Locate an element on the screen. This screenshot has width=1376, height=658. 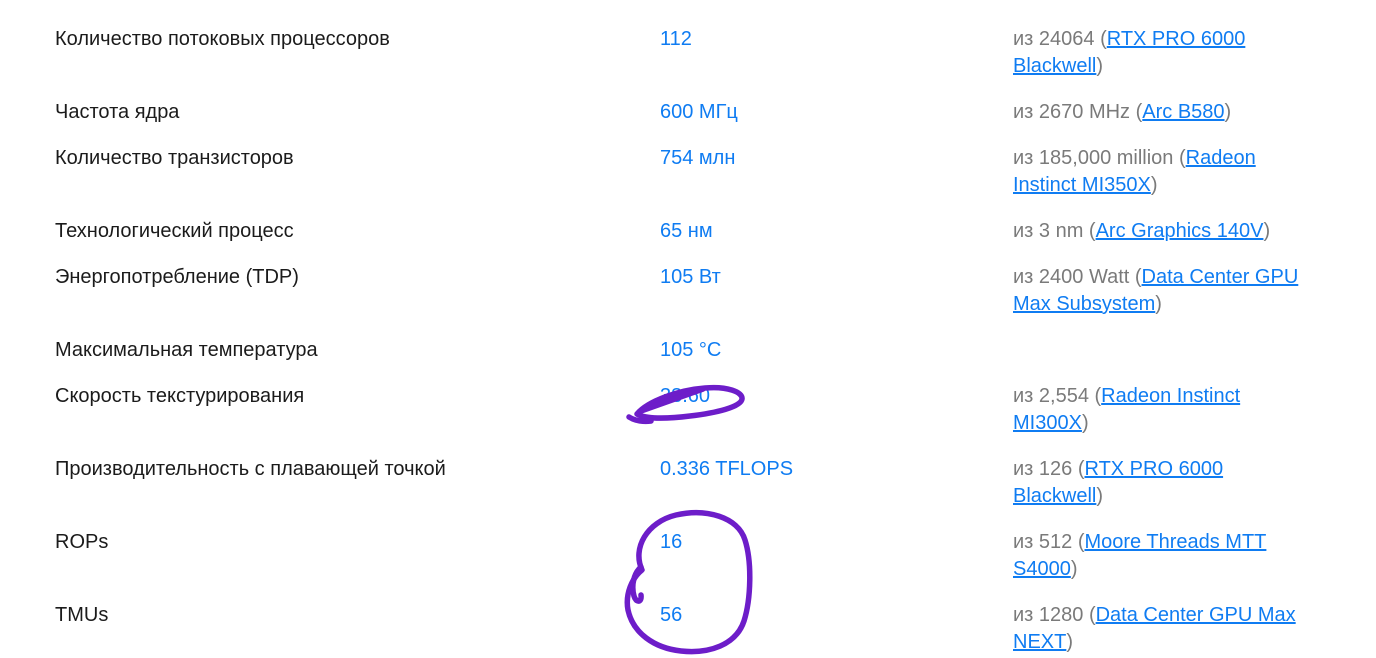
record-gpu-link: Data Center GPU Max Subsystem is located at coordinates (1156, 290).